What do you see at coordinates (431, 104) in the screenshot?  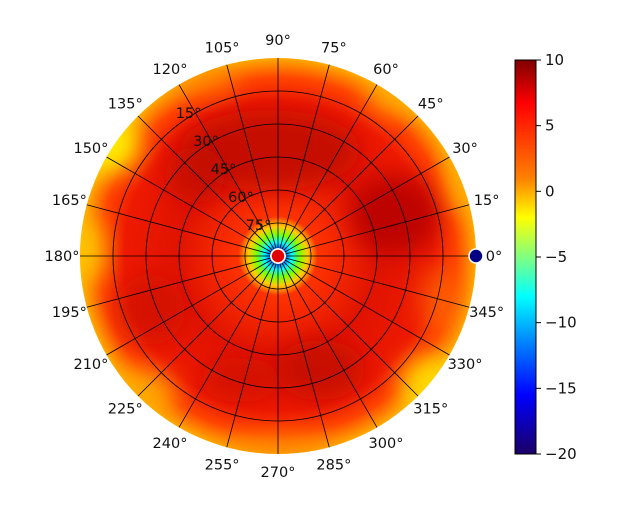 I see `azimuth-tick-label: 45°` at bounding box center [431, 104].